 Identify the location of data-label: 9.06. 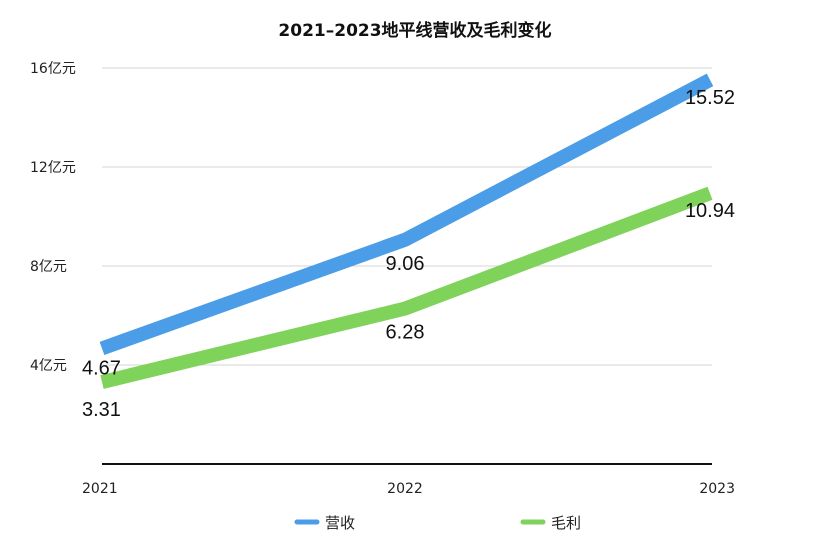
(405, 264).